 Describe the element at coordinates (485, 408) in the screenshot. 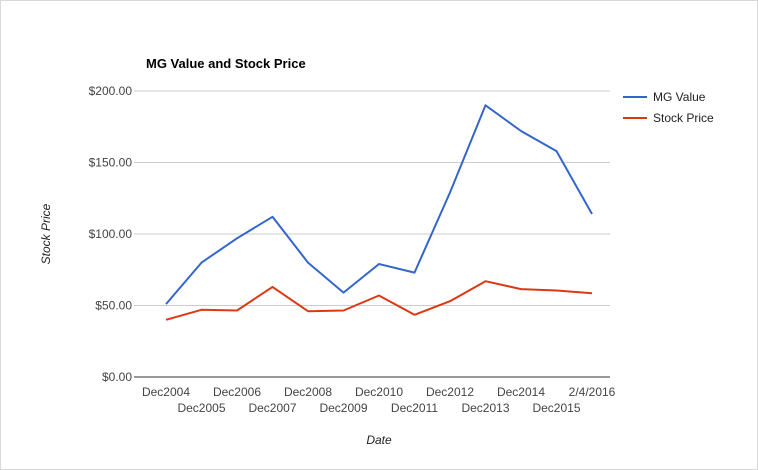

I see `x-tick-label: Dec2013` at that location.